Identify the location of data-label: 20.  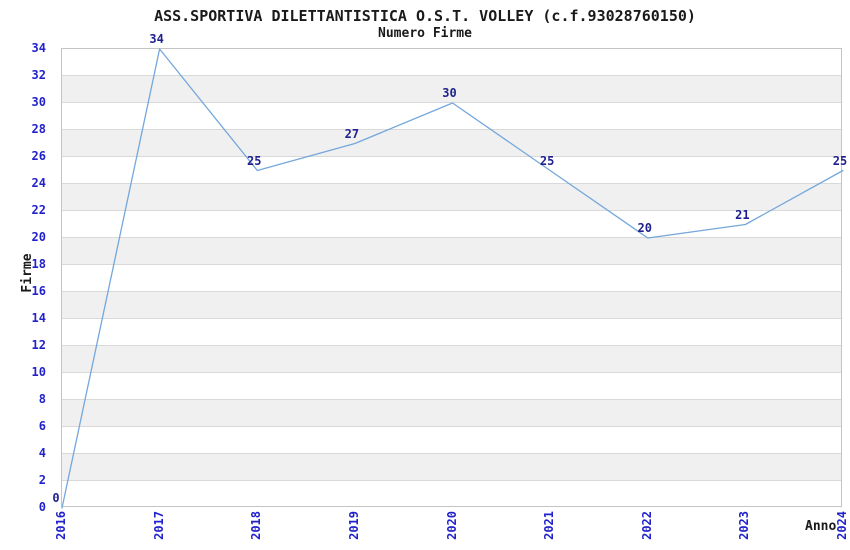
(644, 228).